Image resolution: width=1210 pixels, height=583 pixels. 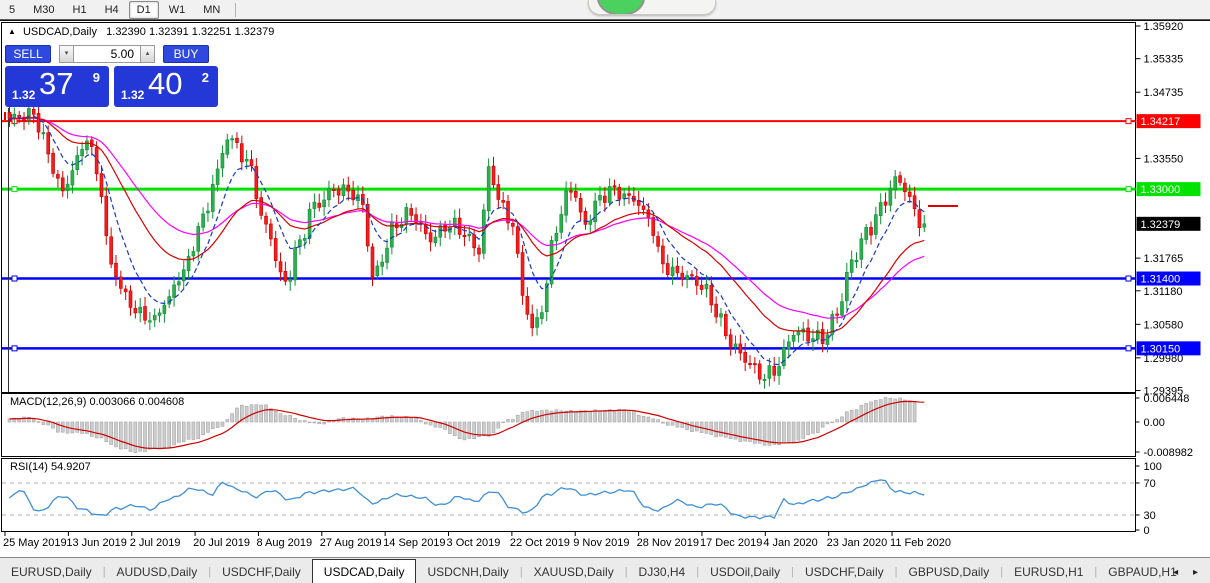 I want to click on timeframe-button-mn: MN, so click(x=212, y=9).